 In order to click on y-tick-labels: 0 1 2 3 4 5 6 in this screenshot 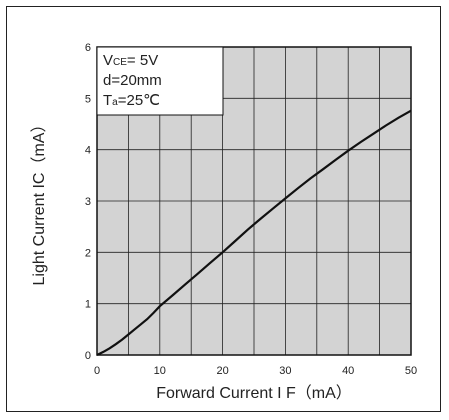, I will do `click(88, 202)`.